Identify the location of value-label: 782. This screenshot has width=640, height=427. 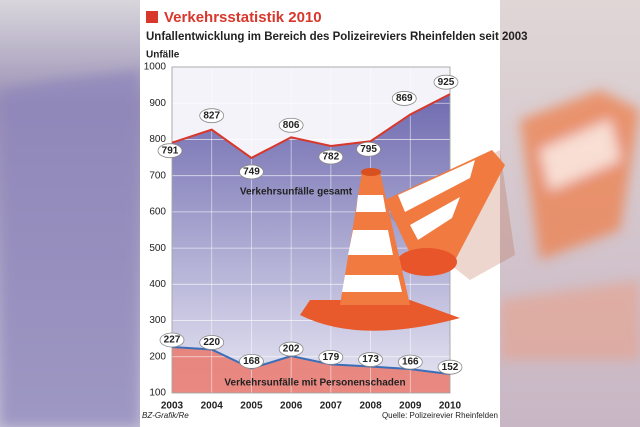
(331, 157).